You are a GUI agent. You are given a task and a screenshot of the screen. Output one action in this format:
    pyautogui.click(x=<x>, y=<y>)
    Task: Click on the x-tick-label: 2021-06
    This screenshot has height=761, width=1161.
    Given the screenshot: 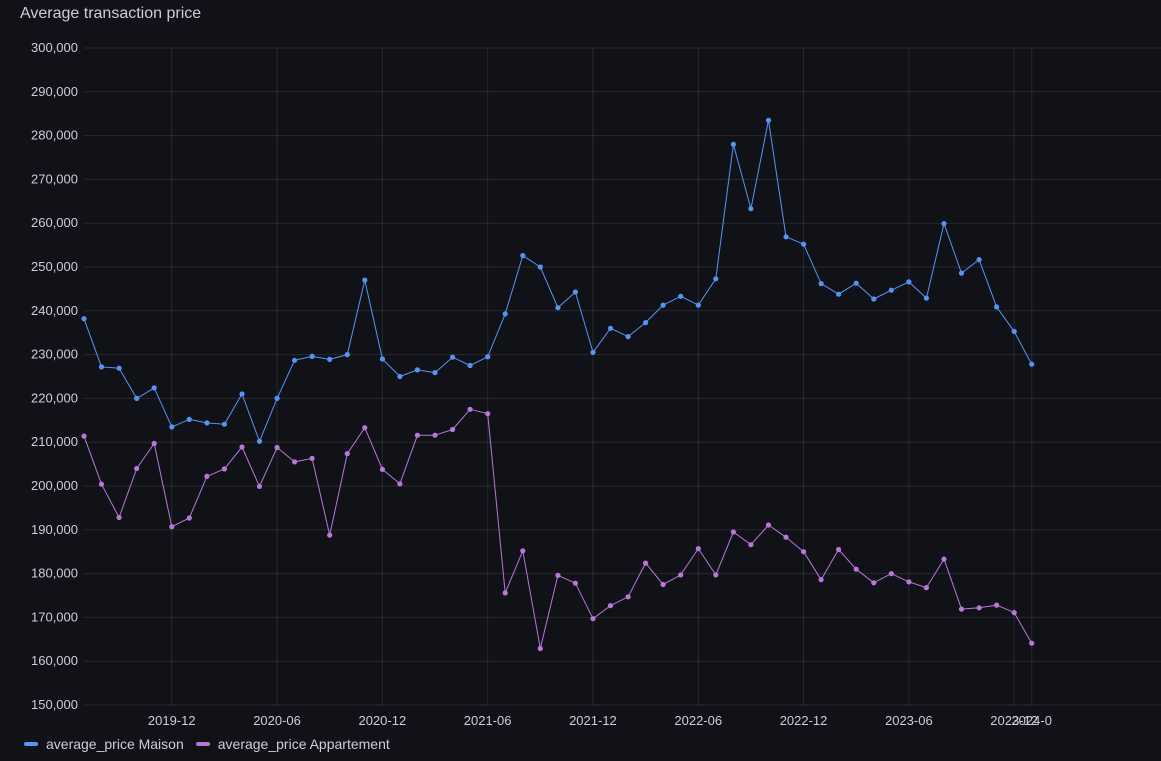 What is the action you would take?
    pyautogui.click(x=488, y=720)
    